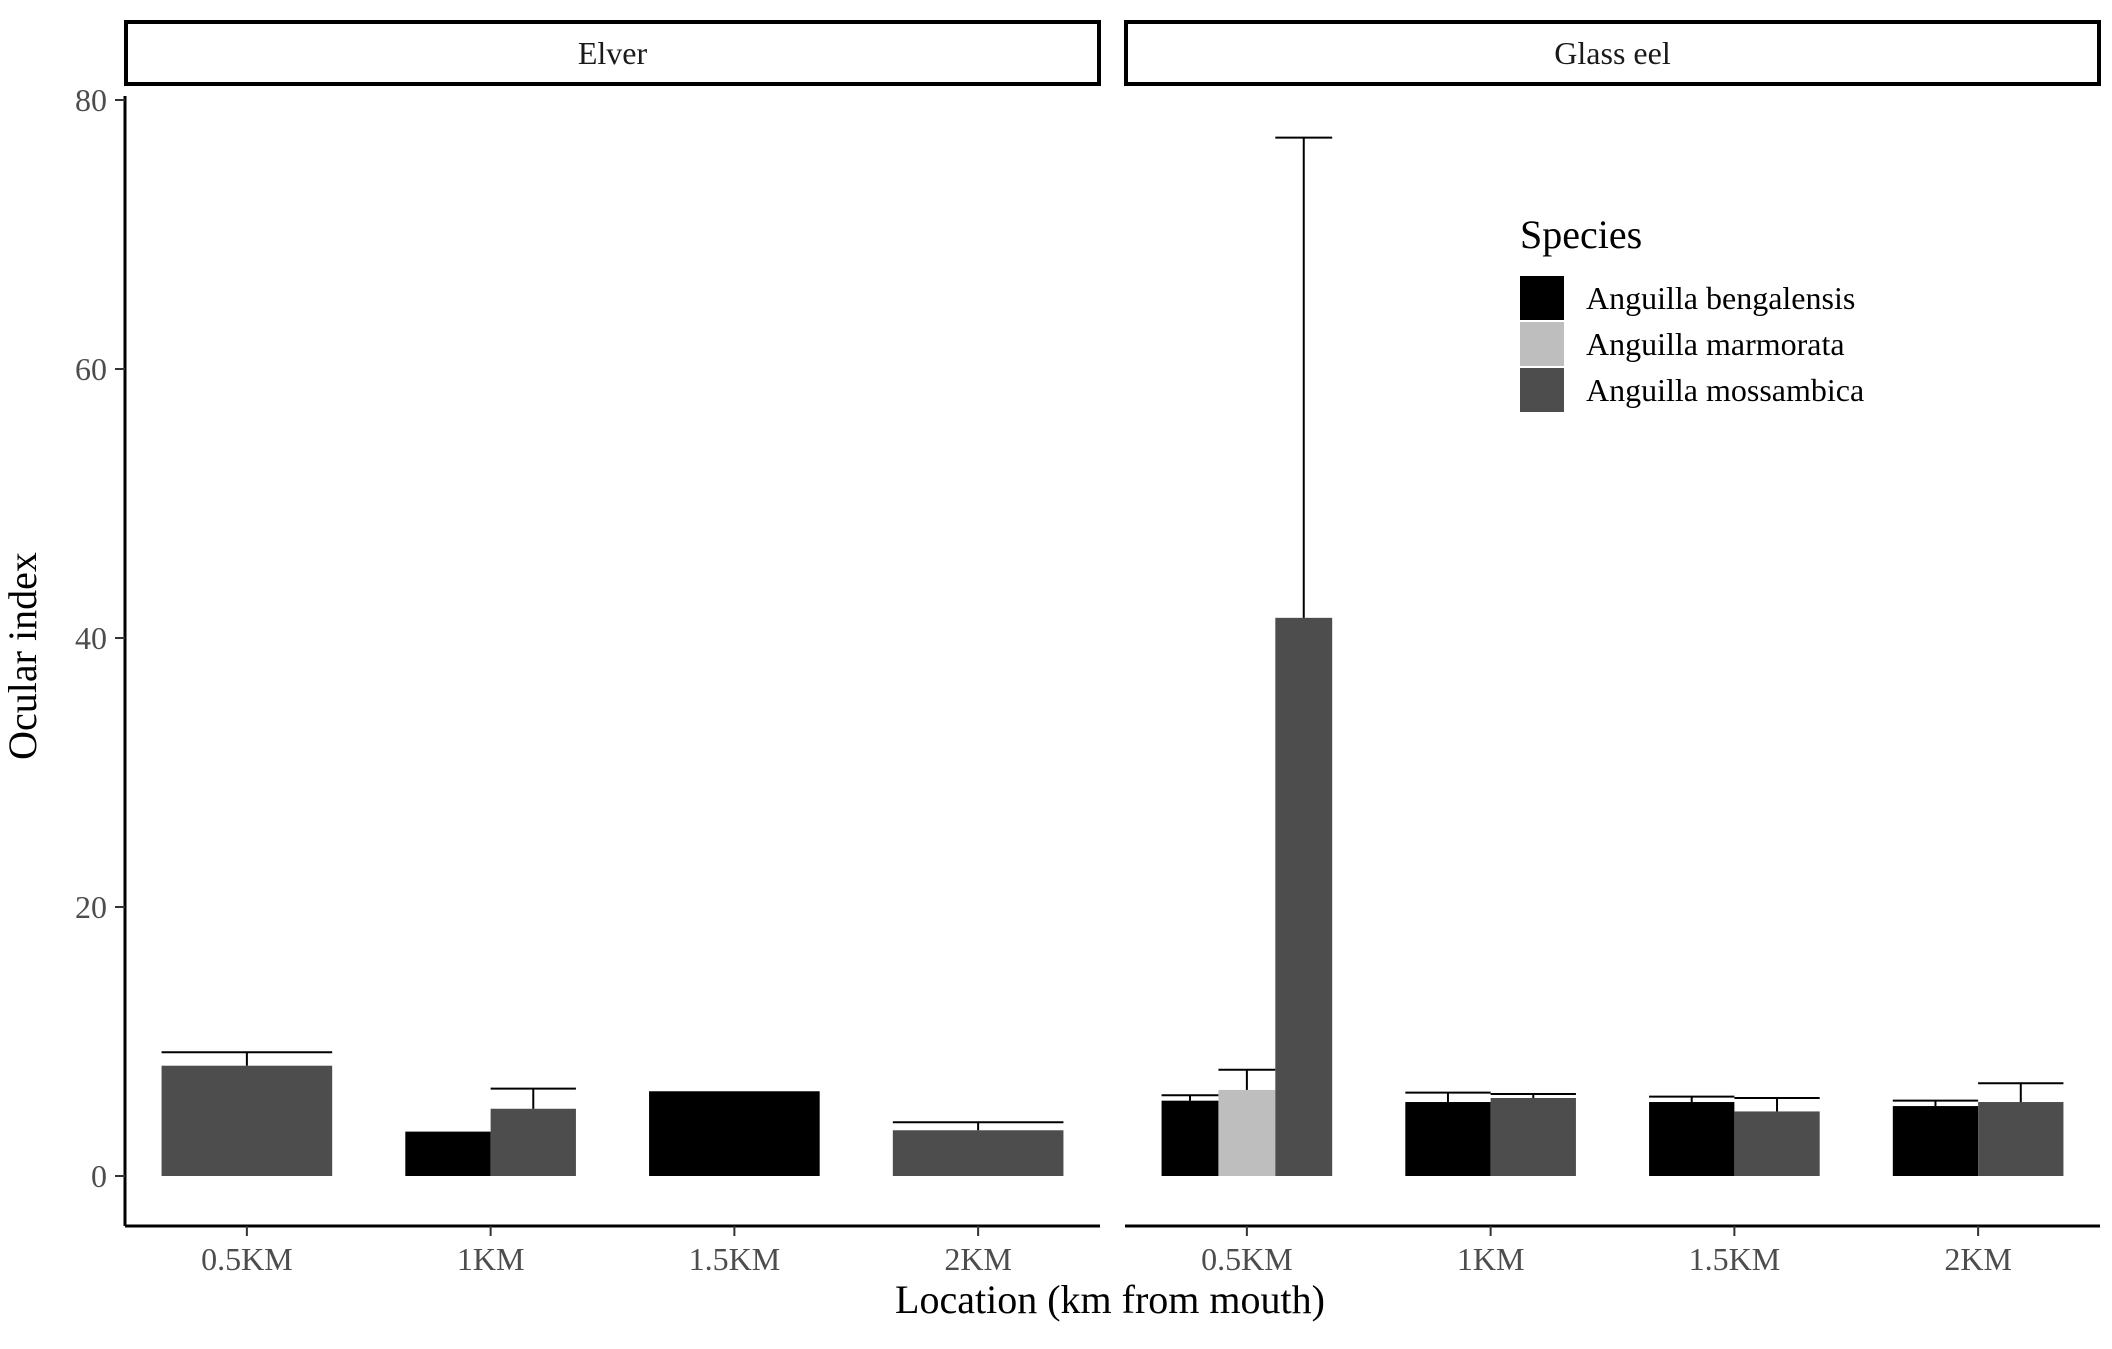 The width and height of the screenshot is (2112, 1349). I want to click on bar-glass-eel-0-5km-anguilla-mossambica, so click(1304, 896).